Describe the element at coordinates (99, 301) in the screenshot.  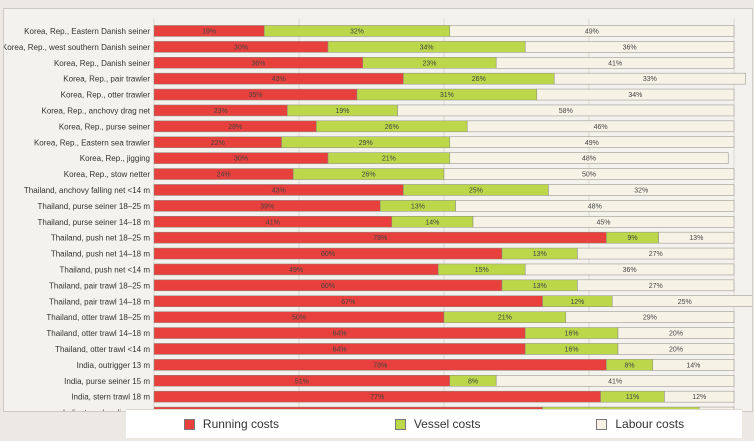
I see `category-label: Thailand, pair trawl 14–18 m` at that location.